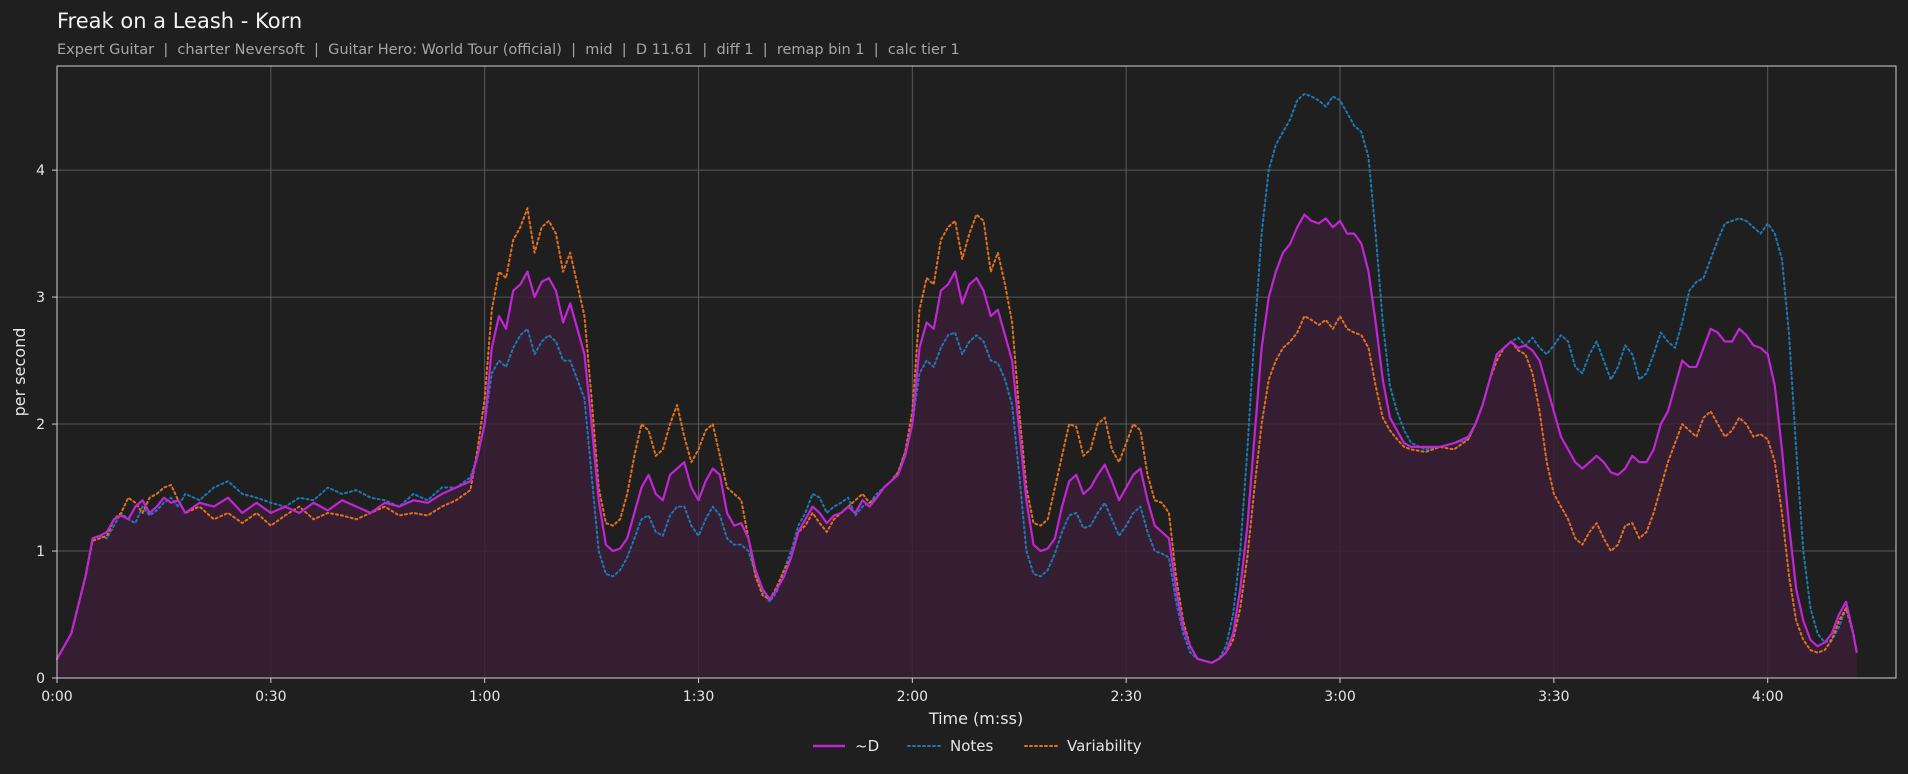 The image size is (1908, 774). I want to click on legend-label: Notes, so click(972, 746).